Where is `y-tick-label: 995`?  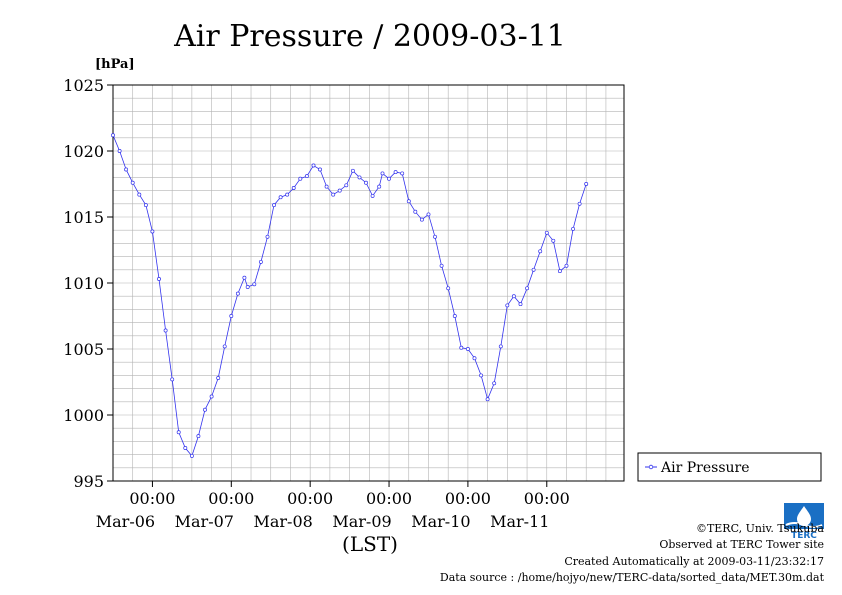
y-tick-label: 995 is located at coordinates (88, 481).